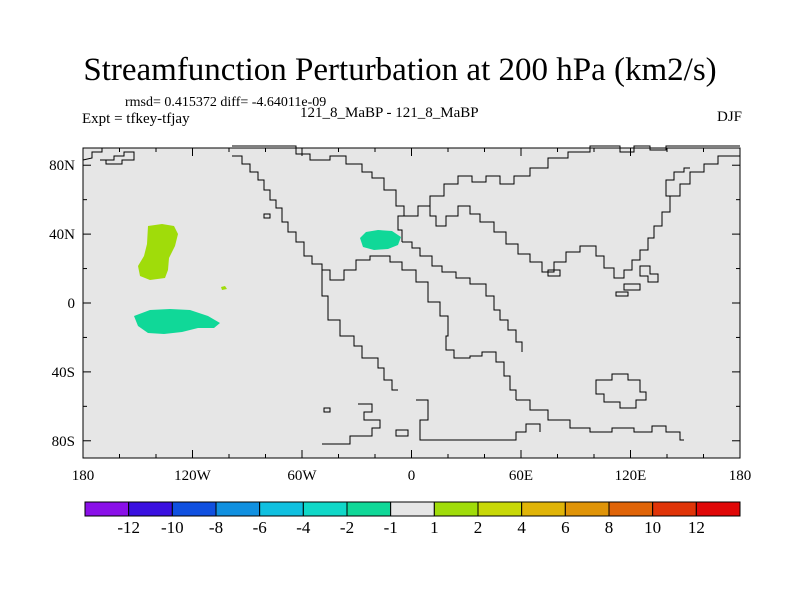  Describe the element at coordinates (389, 113) in the screenshot. I see `case-label: 121_8_MaBP - 121_8_MaBP` at that location.